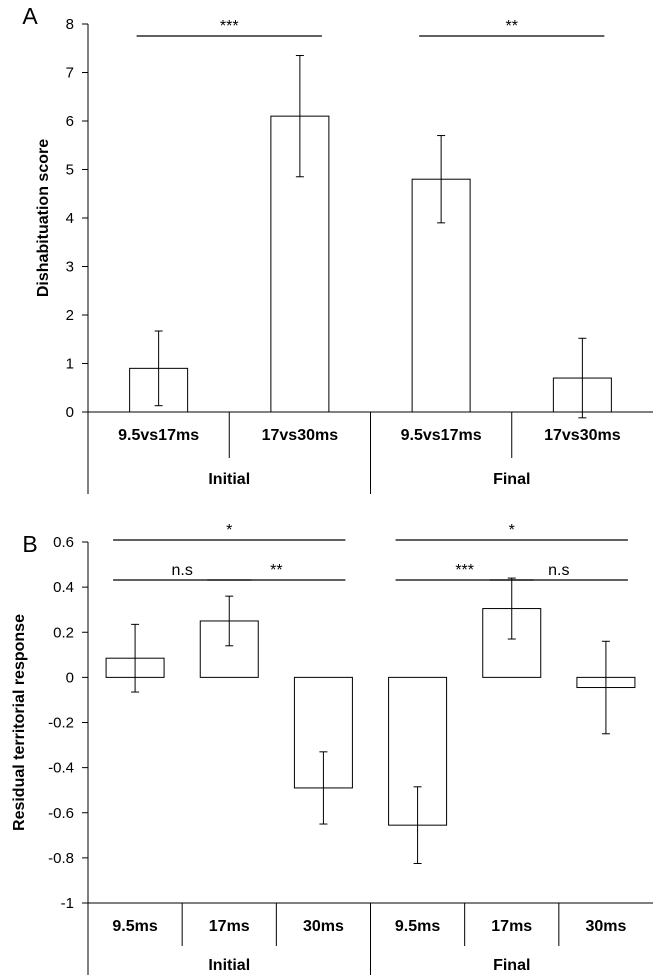 The image size is (653, 975). Describe the element at coordinates (29, 544) in the screenshot. I see `panel-label: B` at that location.